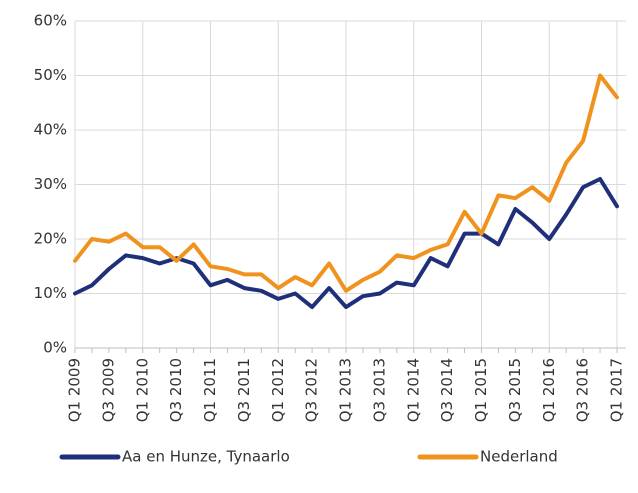  Describe the element at coordinates (176, 390) in the screenshot. I see `x-tick-label: Q3 2010` at that location.